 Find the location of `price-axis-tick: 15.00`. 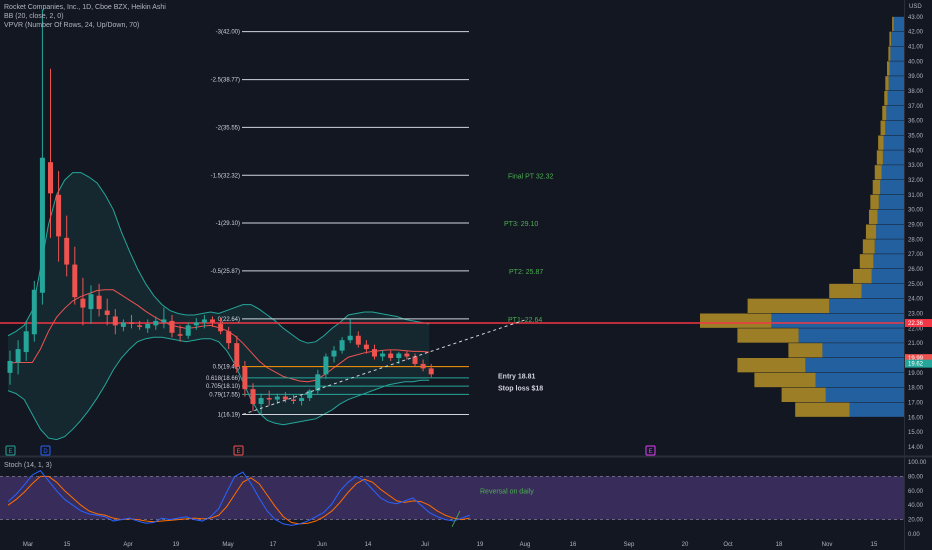

price-axis-tick: 15.00 is located at coordinates (916, 433).